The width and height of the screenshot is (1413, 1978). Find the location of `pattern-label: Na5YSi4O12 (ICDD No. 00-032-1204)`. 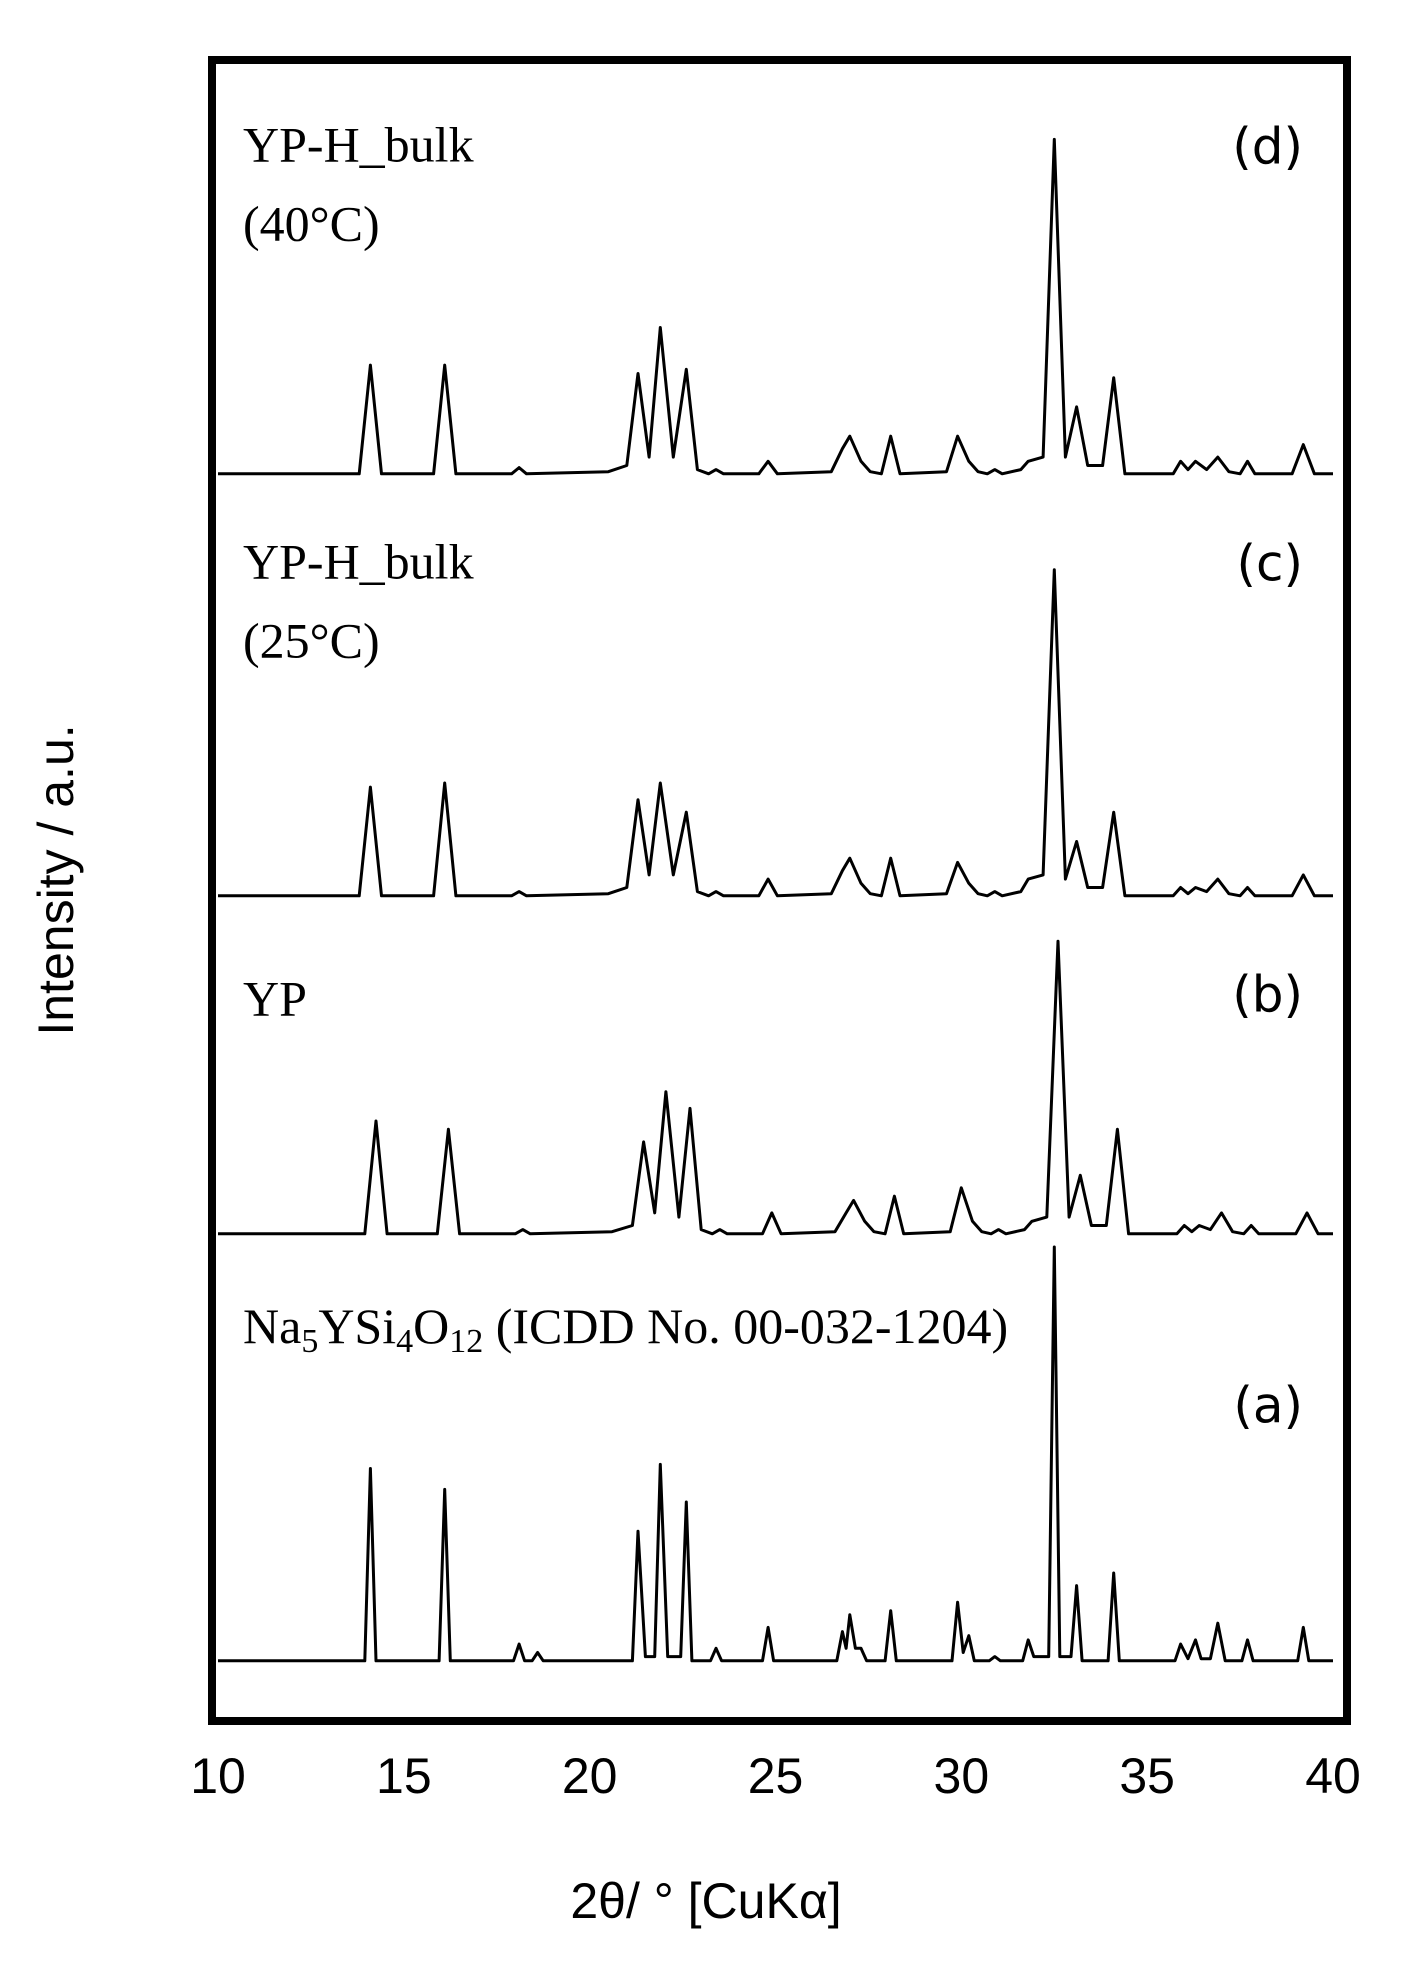

pattern-label: Na5YSi4O12 (ICDD No. 00-032-1204) is located at coordinates (625, 1328).